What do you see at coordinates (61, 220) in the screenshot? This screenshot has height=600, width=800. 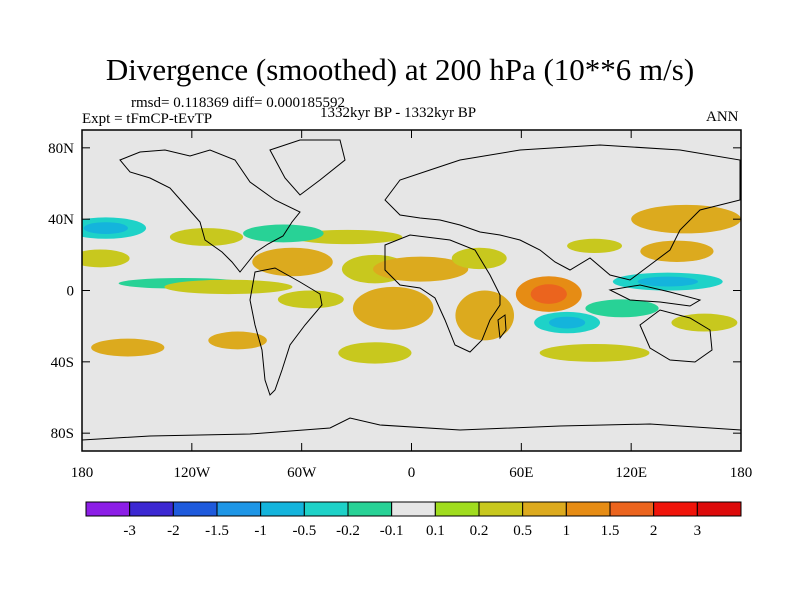 I see `y-tick-label: 40N` at bounding box center [61, 220].